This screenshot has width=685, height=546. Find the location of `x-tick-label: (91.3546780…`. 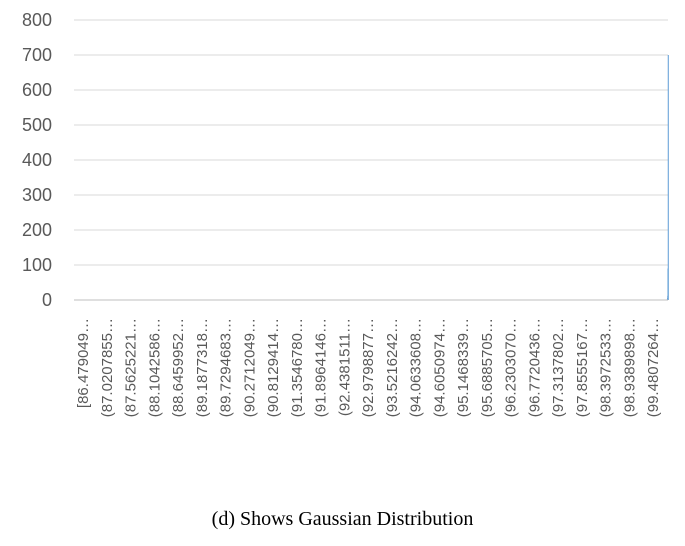

x-tick-label: (91.3546780… is located at coordinates (297, 367).